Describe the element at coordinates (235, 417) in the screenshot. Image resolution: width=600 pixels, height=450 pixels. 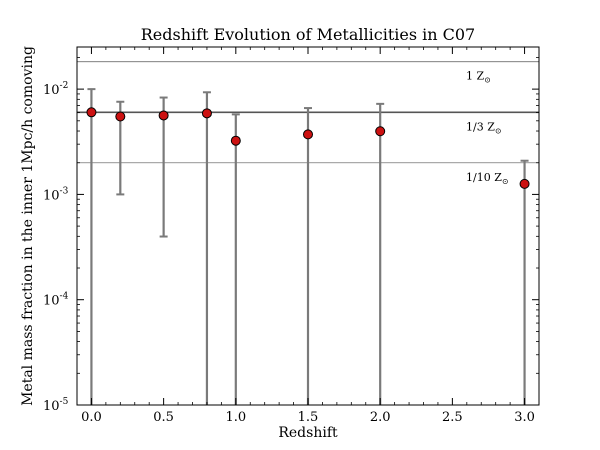
I see `x-tick-label-2: 1.0` at that location.